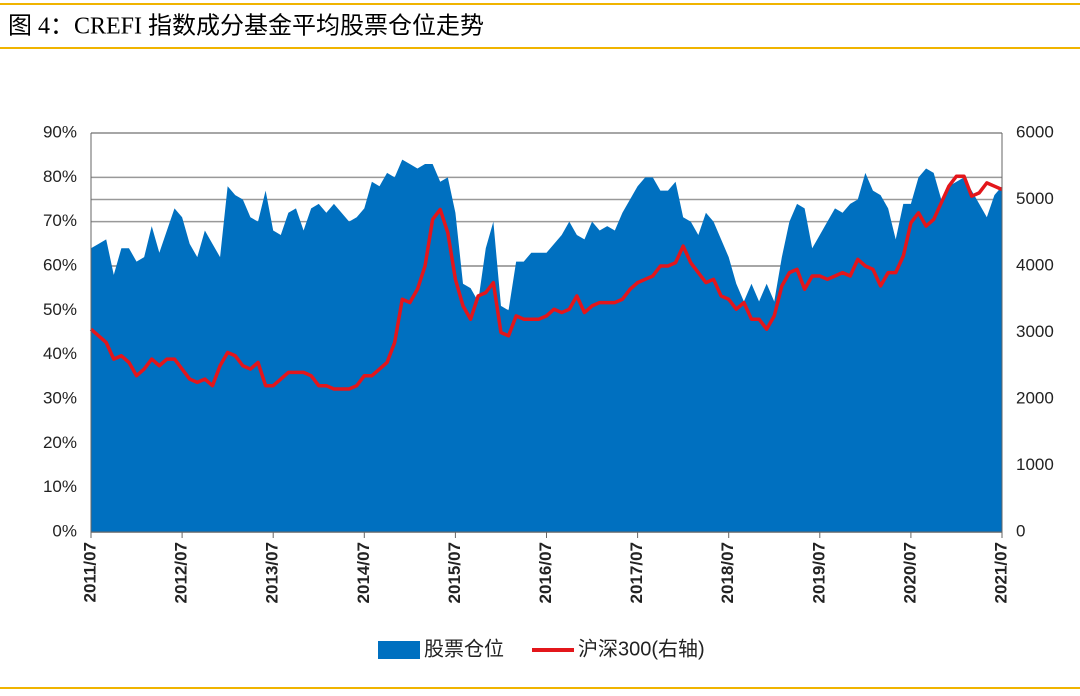  I want to click on y2-tick-label: 6000, so click(1035, 131).